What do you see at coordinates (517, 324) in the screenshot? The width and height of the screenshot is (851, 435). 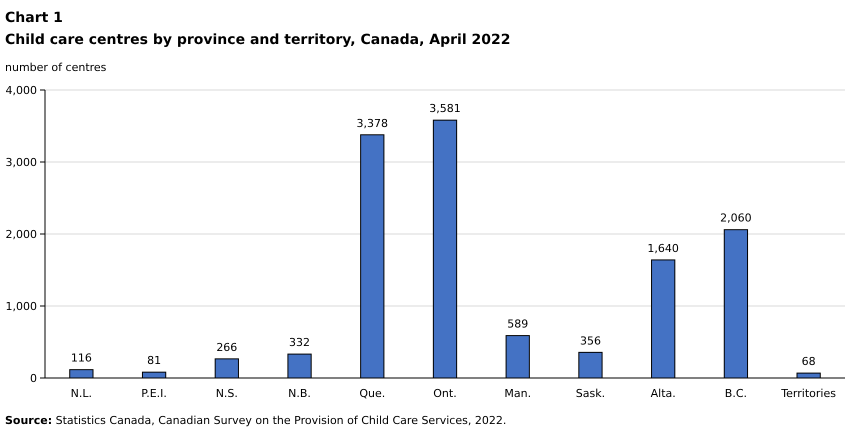 I see `data-label: 589` at bounding box center [517, 324].